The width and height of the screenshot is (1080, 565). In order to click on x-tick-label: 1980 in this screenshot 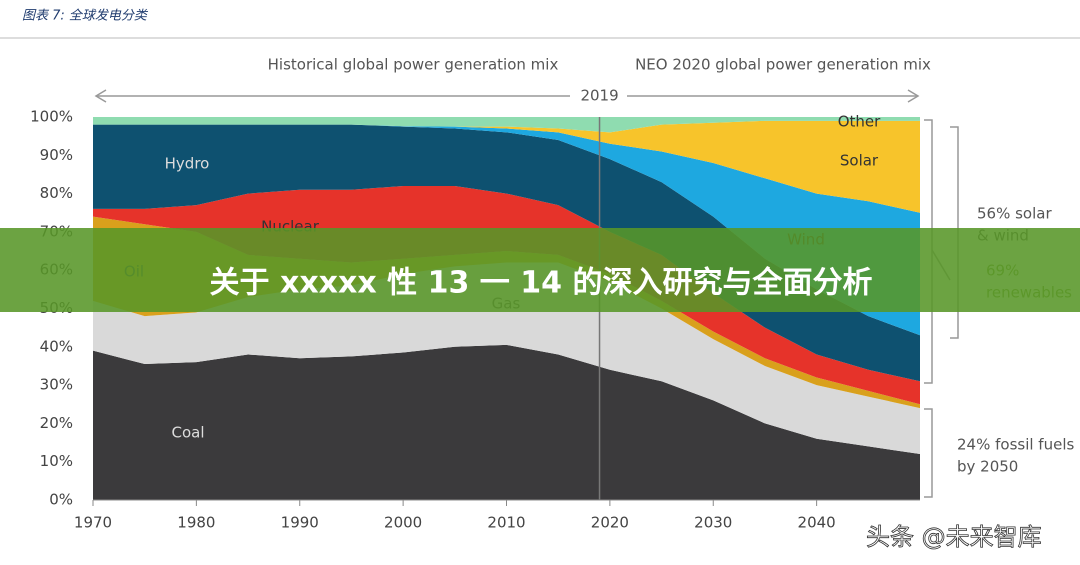, I will do `click(196, 523)`.